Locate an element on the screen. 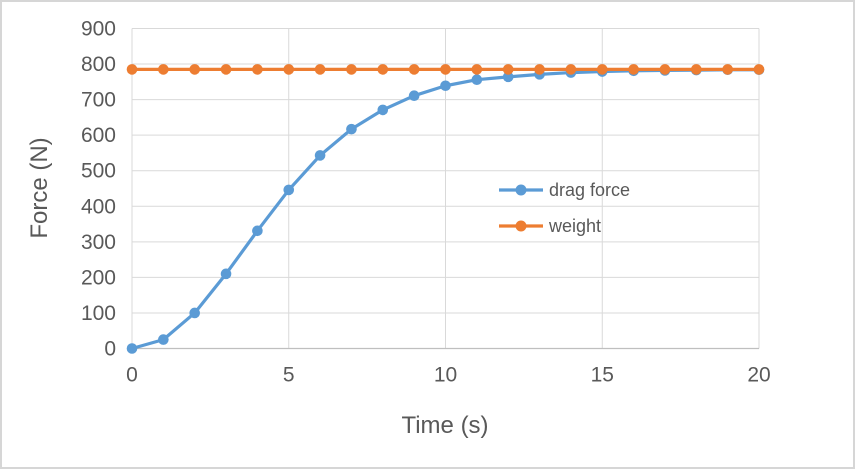  y-tick-label-900: 900 is located at coordinates (98, 29).